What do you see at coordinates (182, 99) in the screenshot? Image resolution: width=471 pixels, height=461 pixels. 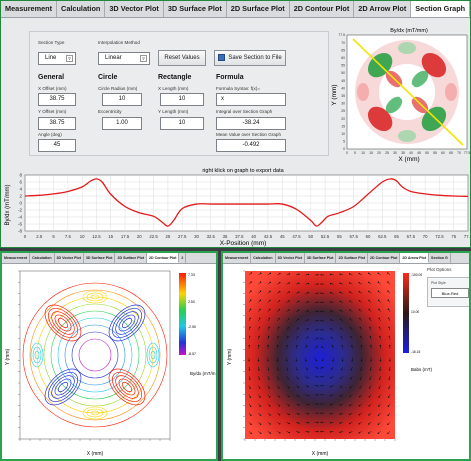 I see `x-length-field: 10` at bounding box center [182, 99].